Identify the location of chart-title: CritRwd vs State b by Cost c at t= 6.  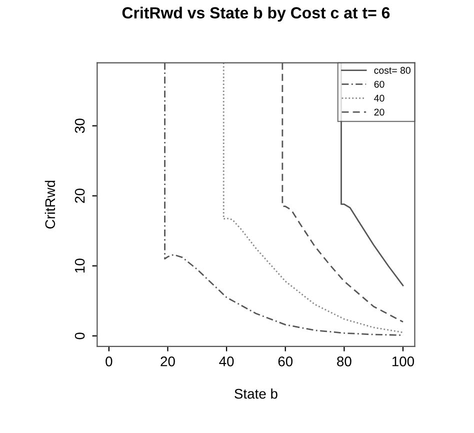
(256, 14).